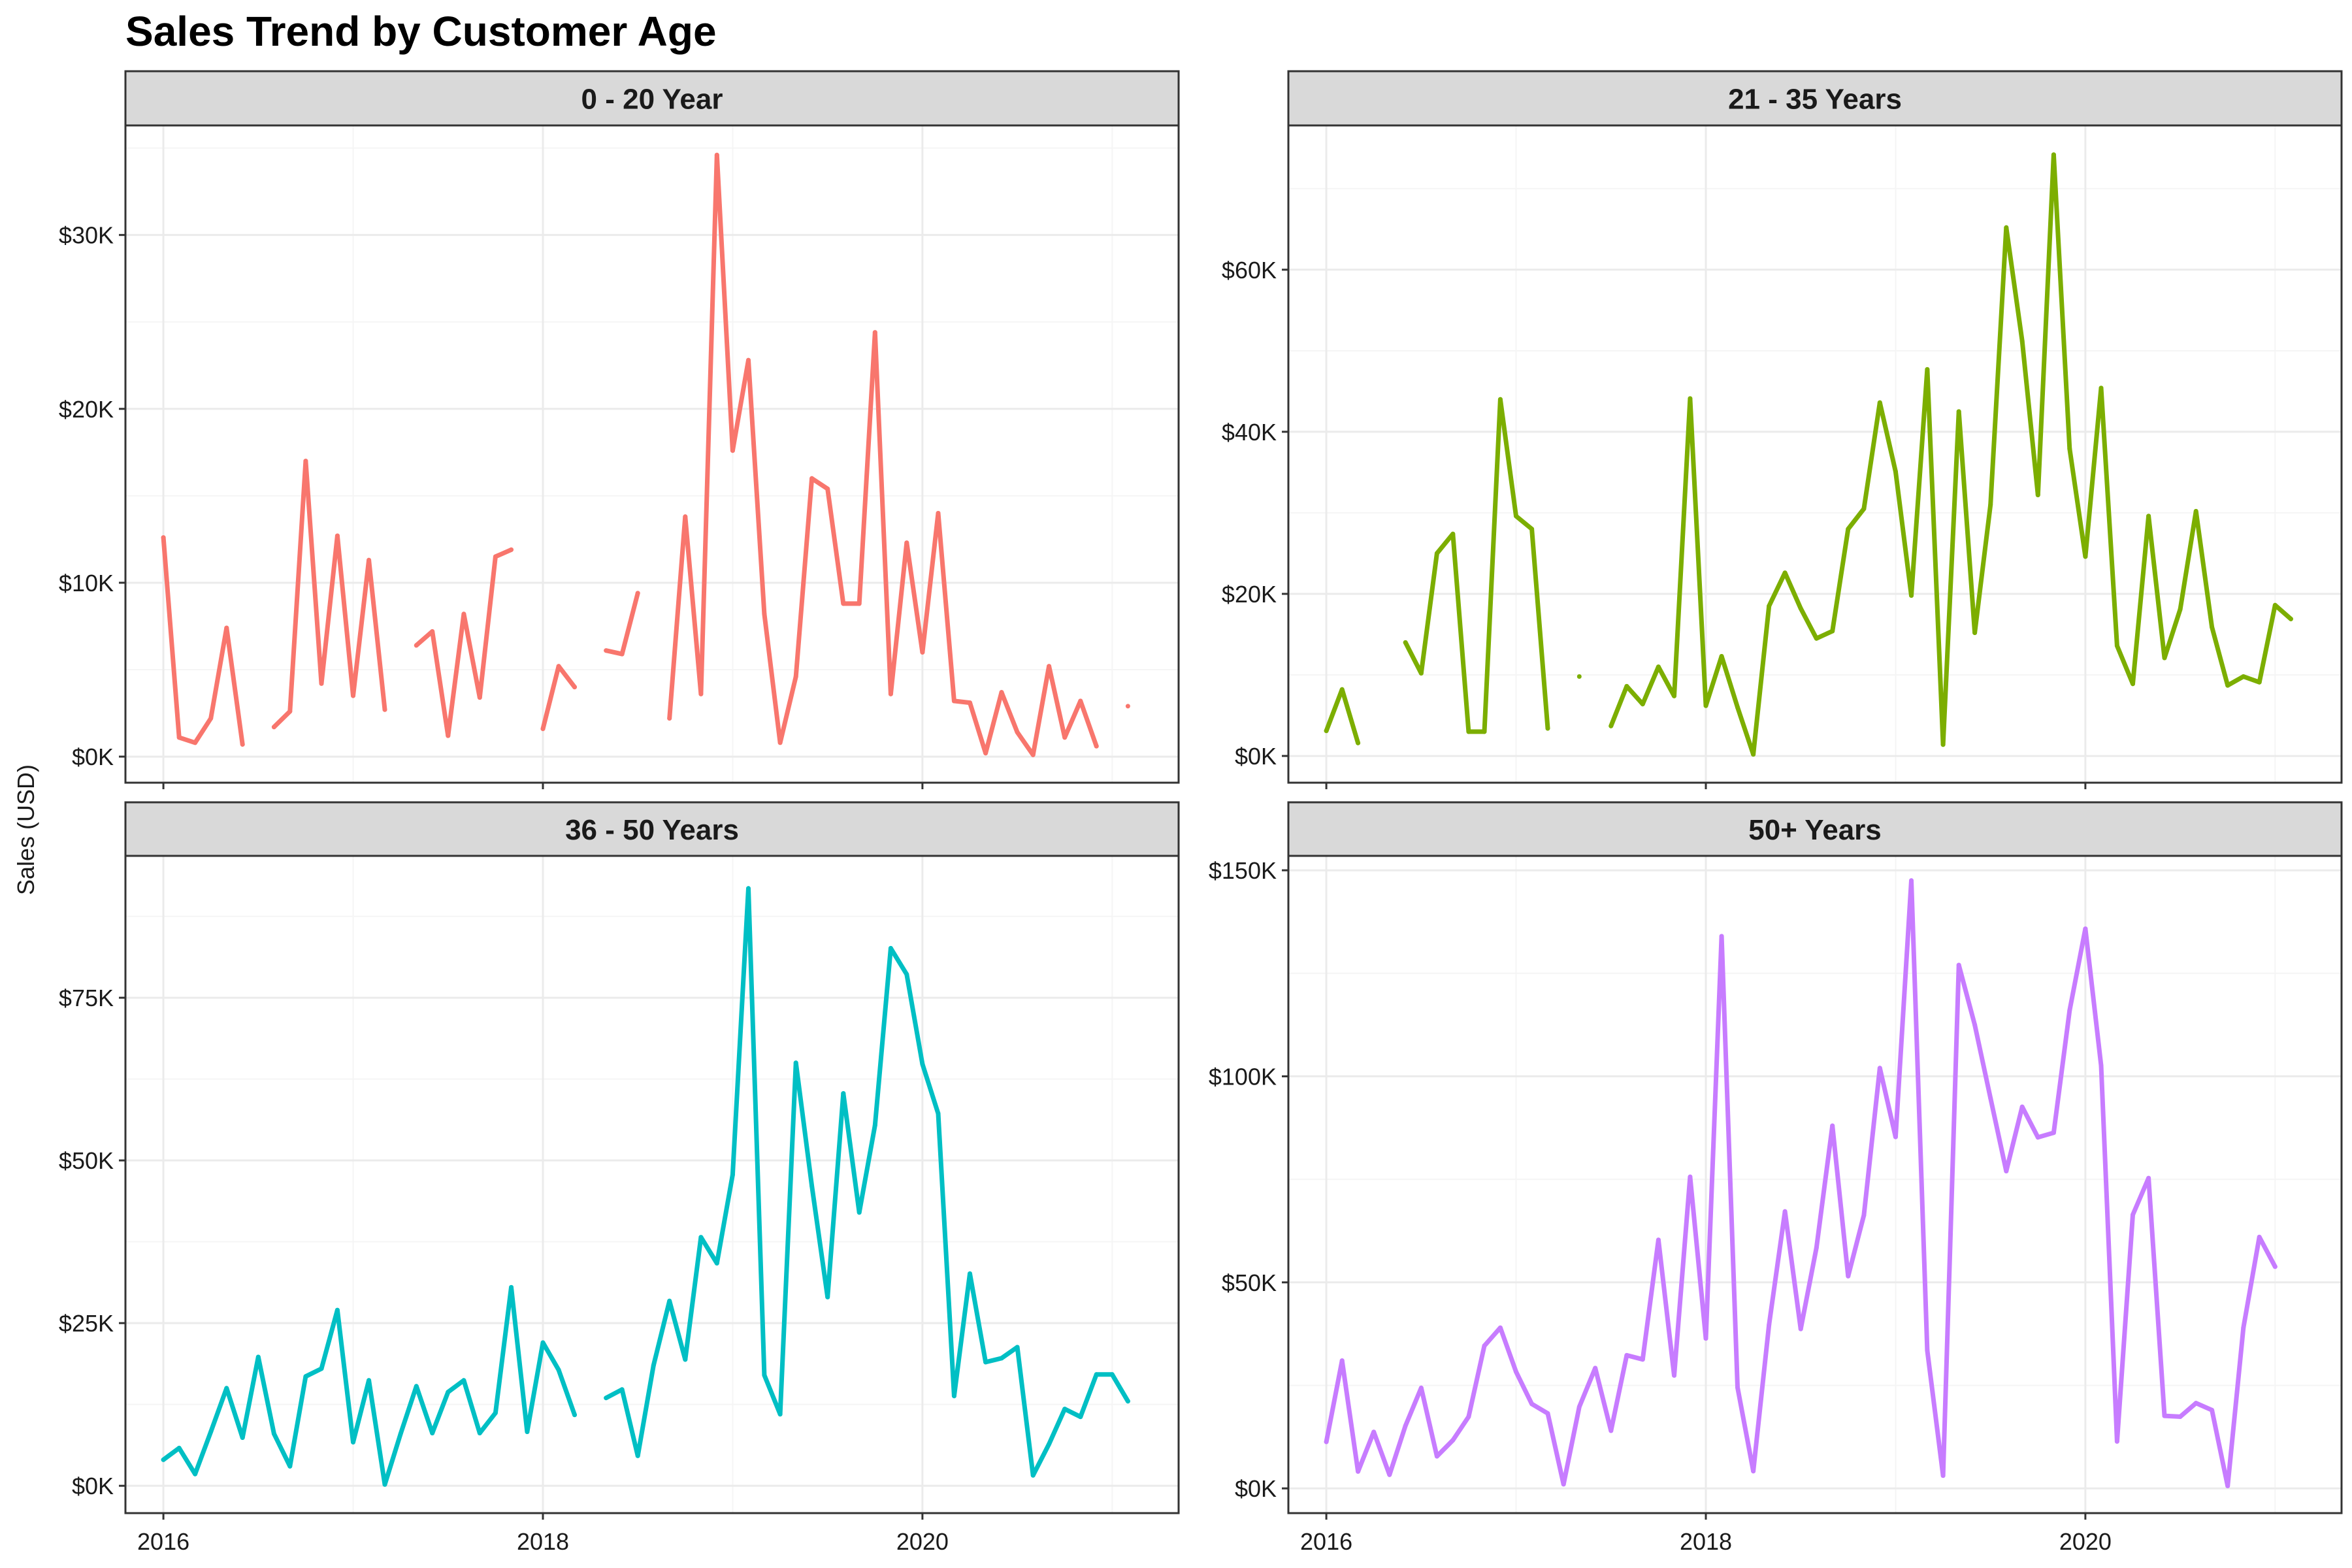  Describe the element at coordinates (86, 235) in the screenshot. I see `y-tick-label: $30K` at that location.